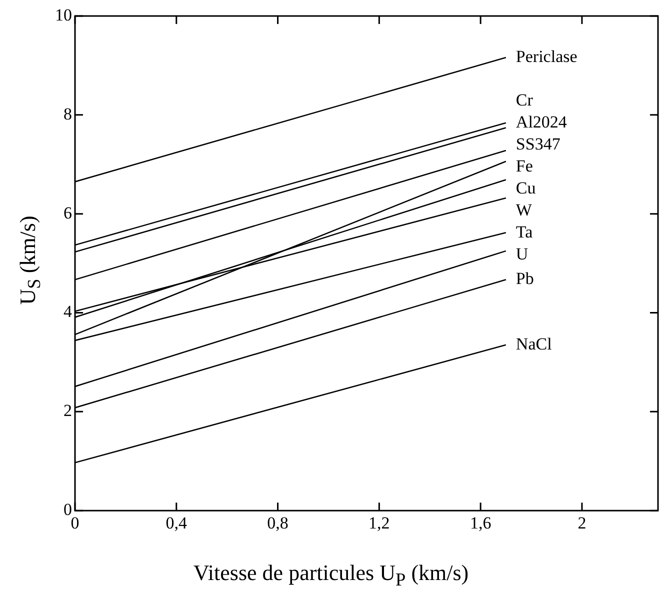 This screenshot has width=662, height=599. What do you see at coordinates (68, 510) in the screenshot?
I see `y-tick-label: 0` at bounding box center [68, 510].